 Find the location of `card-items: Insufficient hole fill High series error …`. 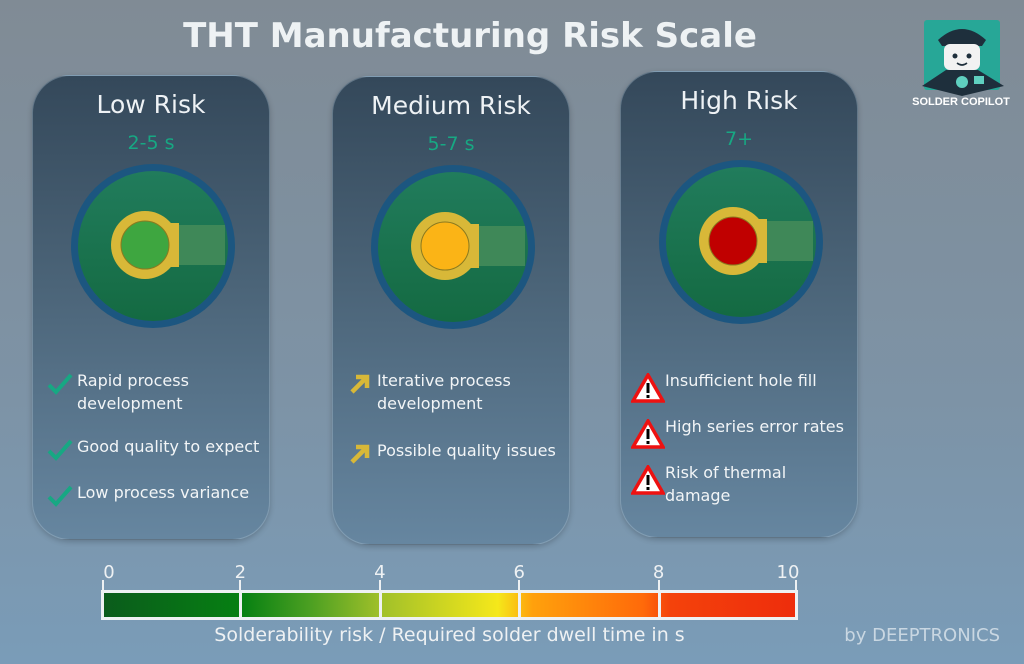

card-items: Insufficient hole fill High series error … is located at coordinates (741, 444).